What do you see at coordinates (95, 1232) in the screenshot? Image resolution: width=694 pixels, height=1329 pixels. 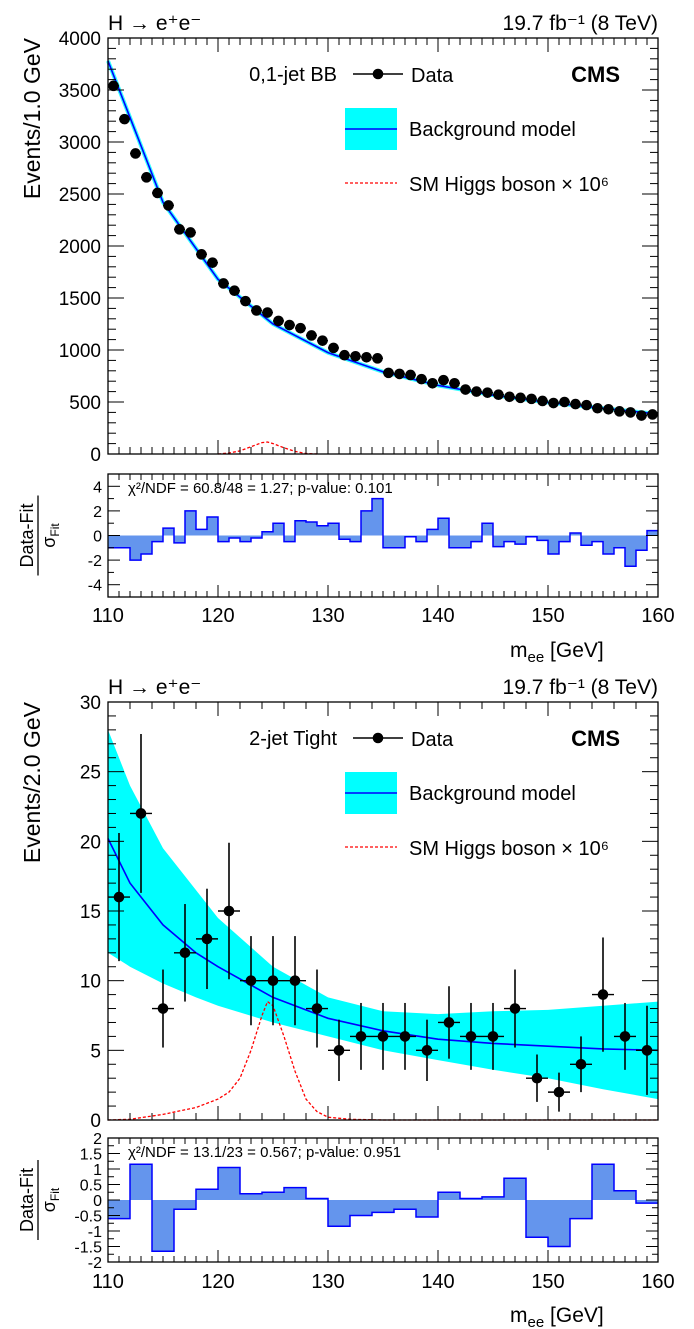 I see `ratio-y-tick-label: -1` at bounding box center [95, 1232].